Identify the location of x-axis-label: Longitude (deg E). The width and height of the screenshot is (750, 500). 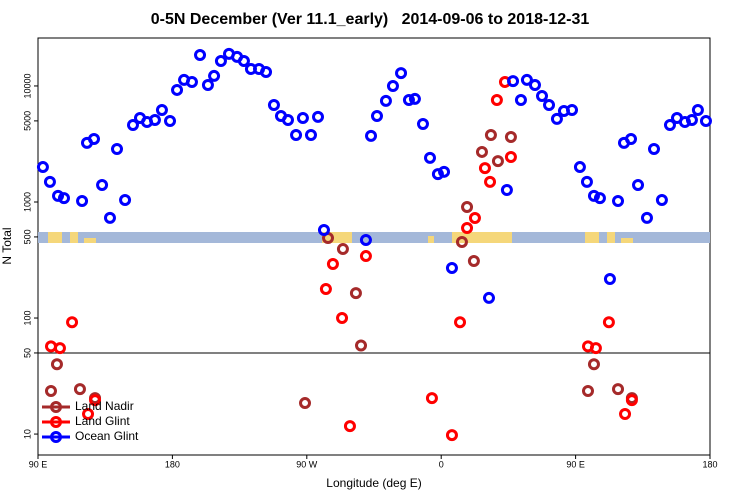
(373, 483).